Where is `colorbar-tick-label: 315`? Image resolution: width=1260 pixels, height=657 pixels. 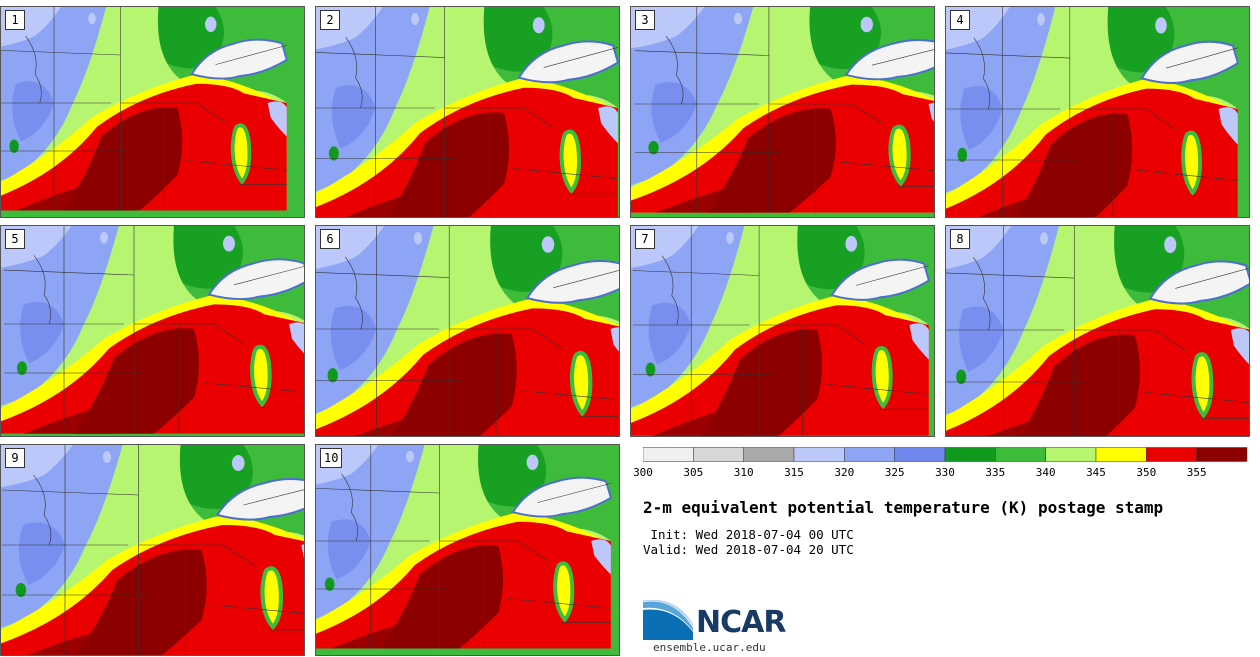
colorbar-tick-label: 315 is located at coordinates (794, 472).